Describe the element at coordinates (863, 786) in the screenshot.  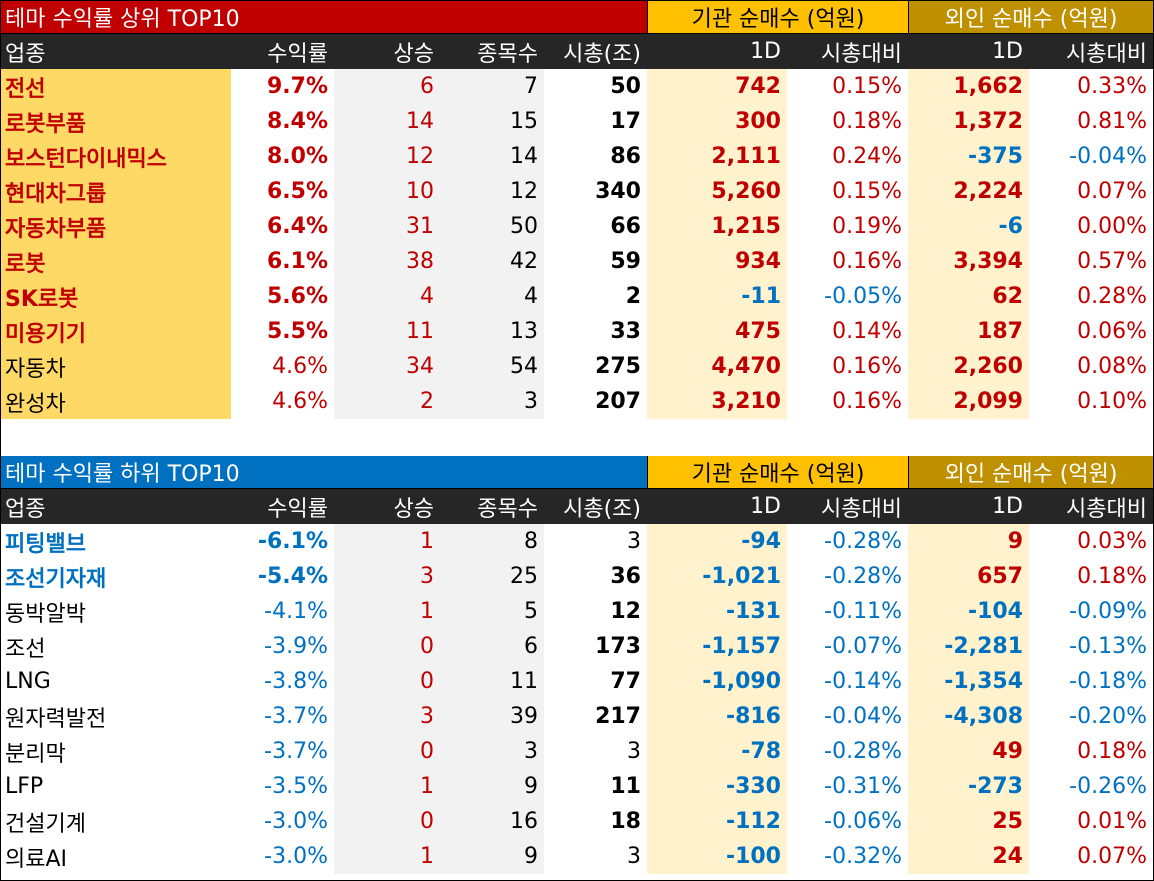
I see `inst-pct-cap: -0.31%` at that location.